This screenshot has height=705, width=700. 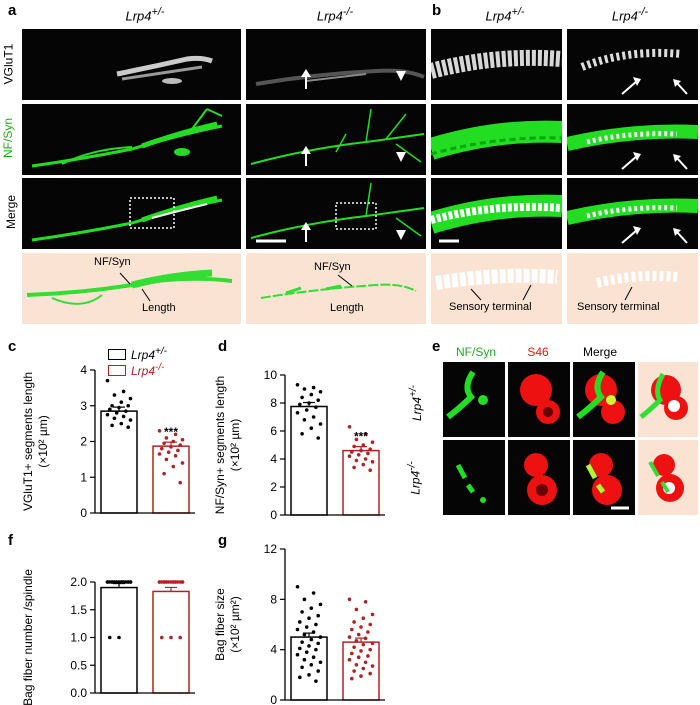 I want to click on y-tick-label: 12, so click(x=271, y=549).